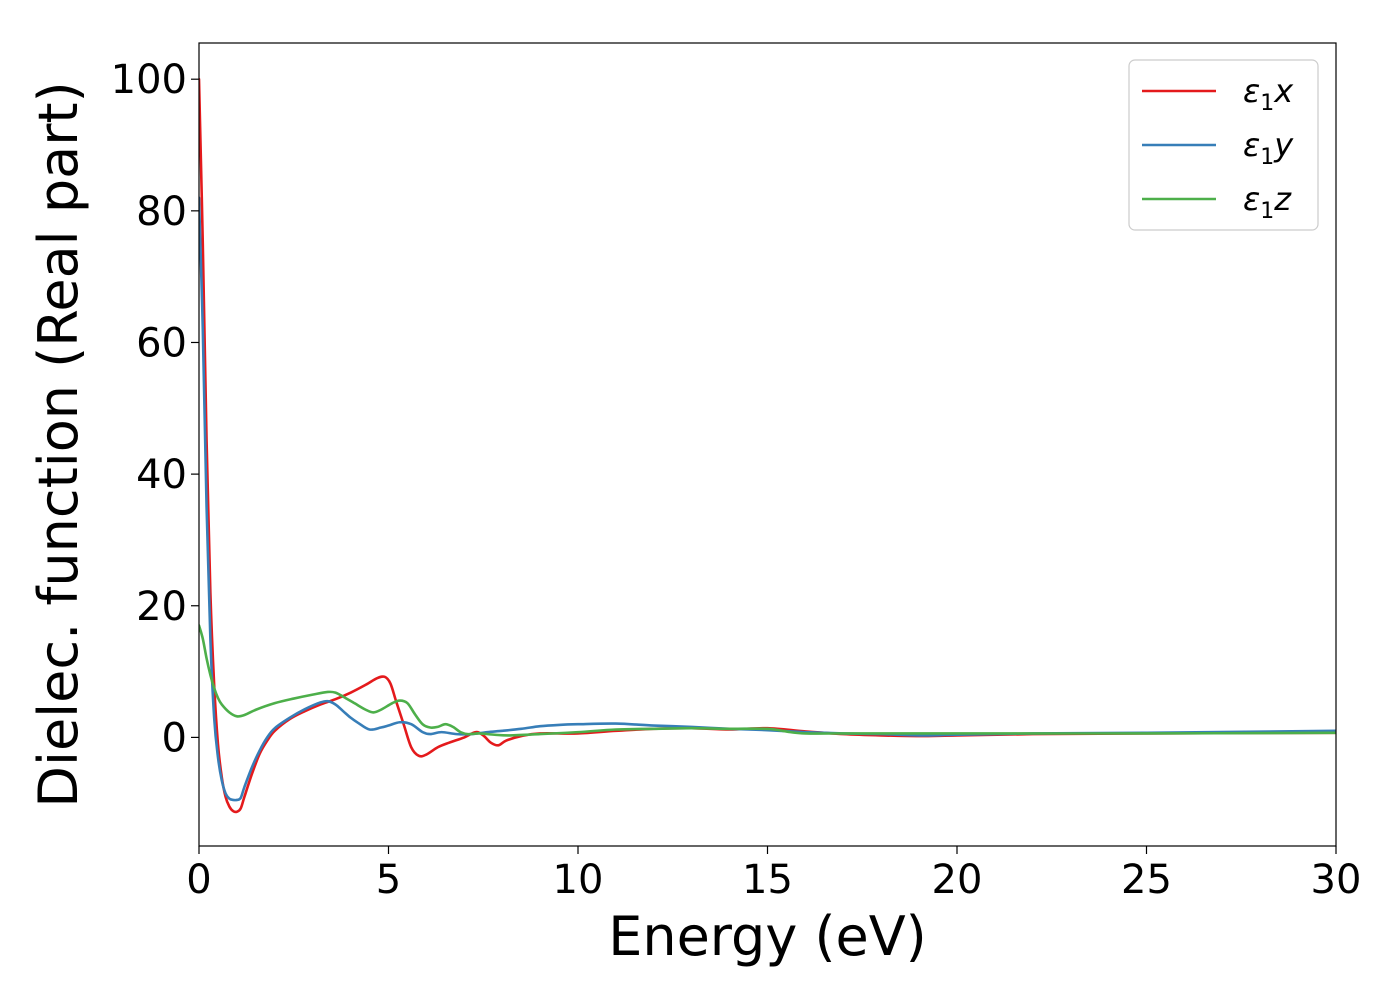 The width and height of the screenshot is (1400, 1000). Describe the element at coordinates (161, 343) in the screenshot. I see `y-tick-label: 60` at that location.